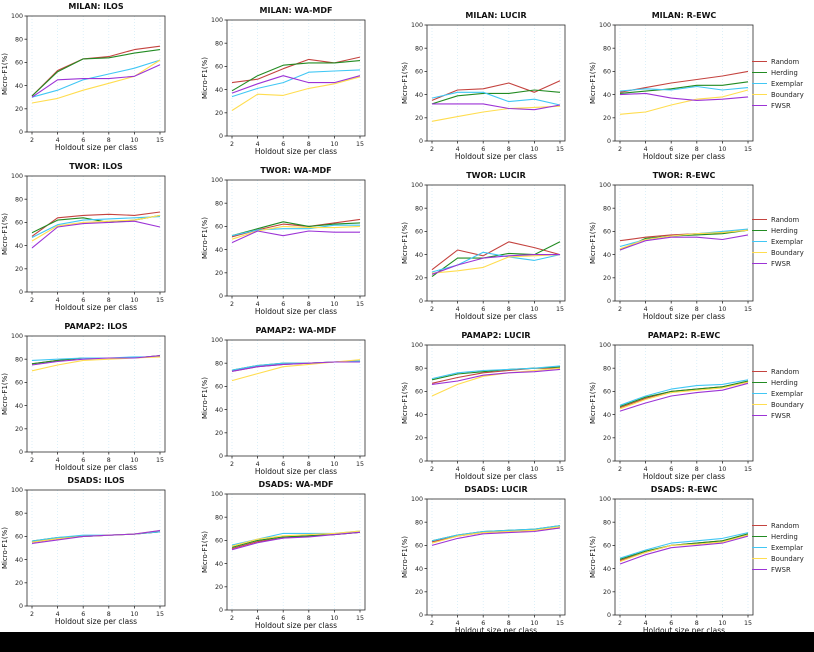  Describe the element at coordinates (296, 10) in the screenshot. I see `chart-title: MILAN: WA-MDF` at that location.